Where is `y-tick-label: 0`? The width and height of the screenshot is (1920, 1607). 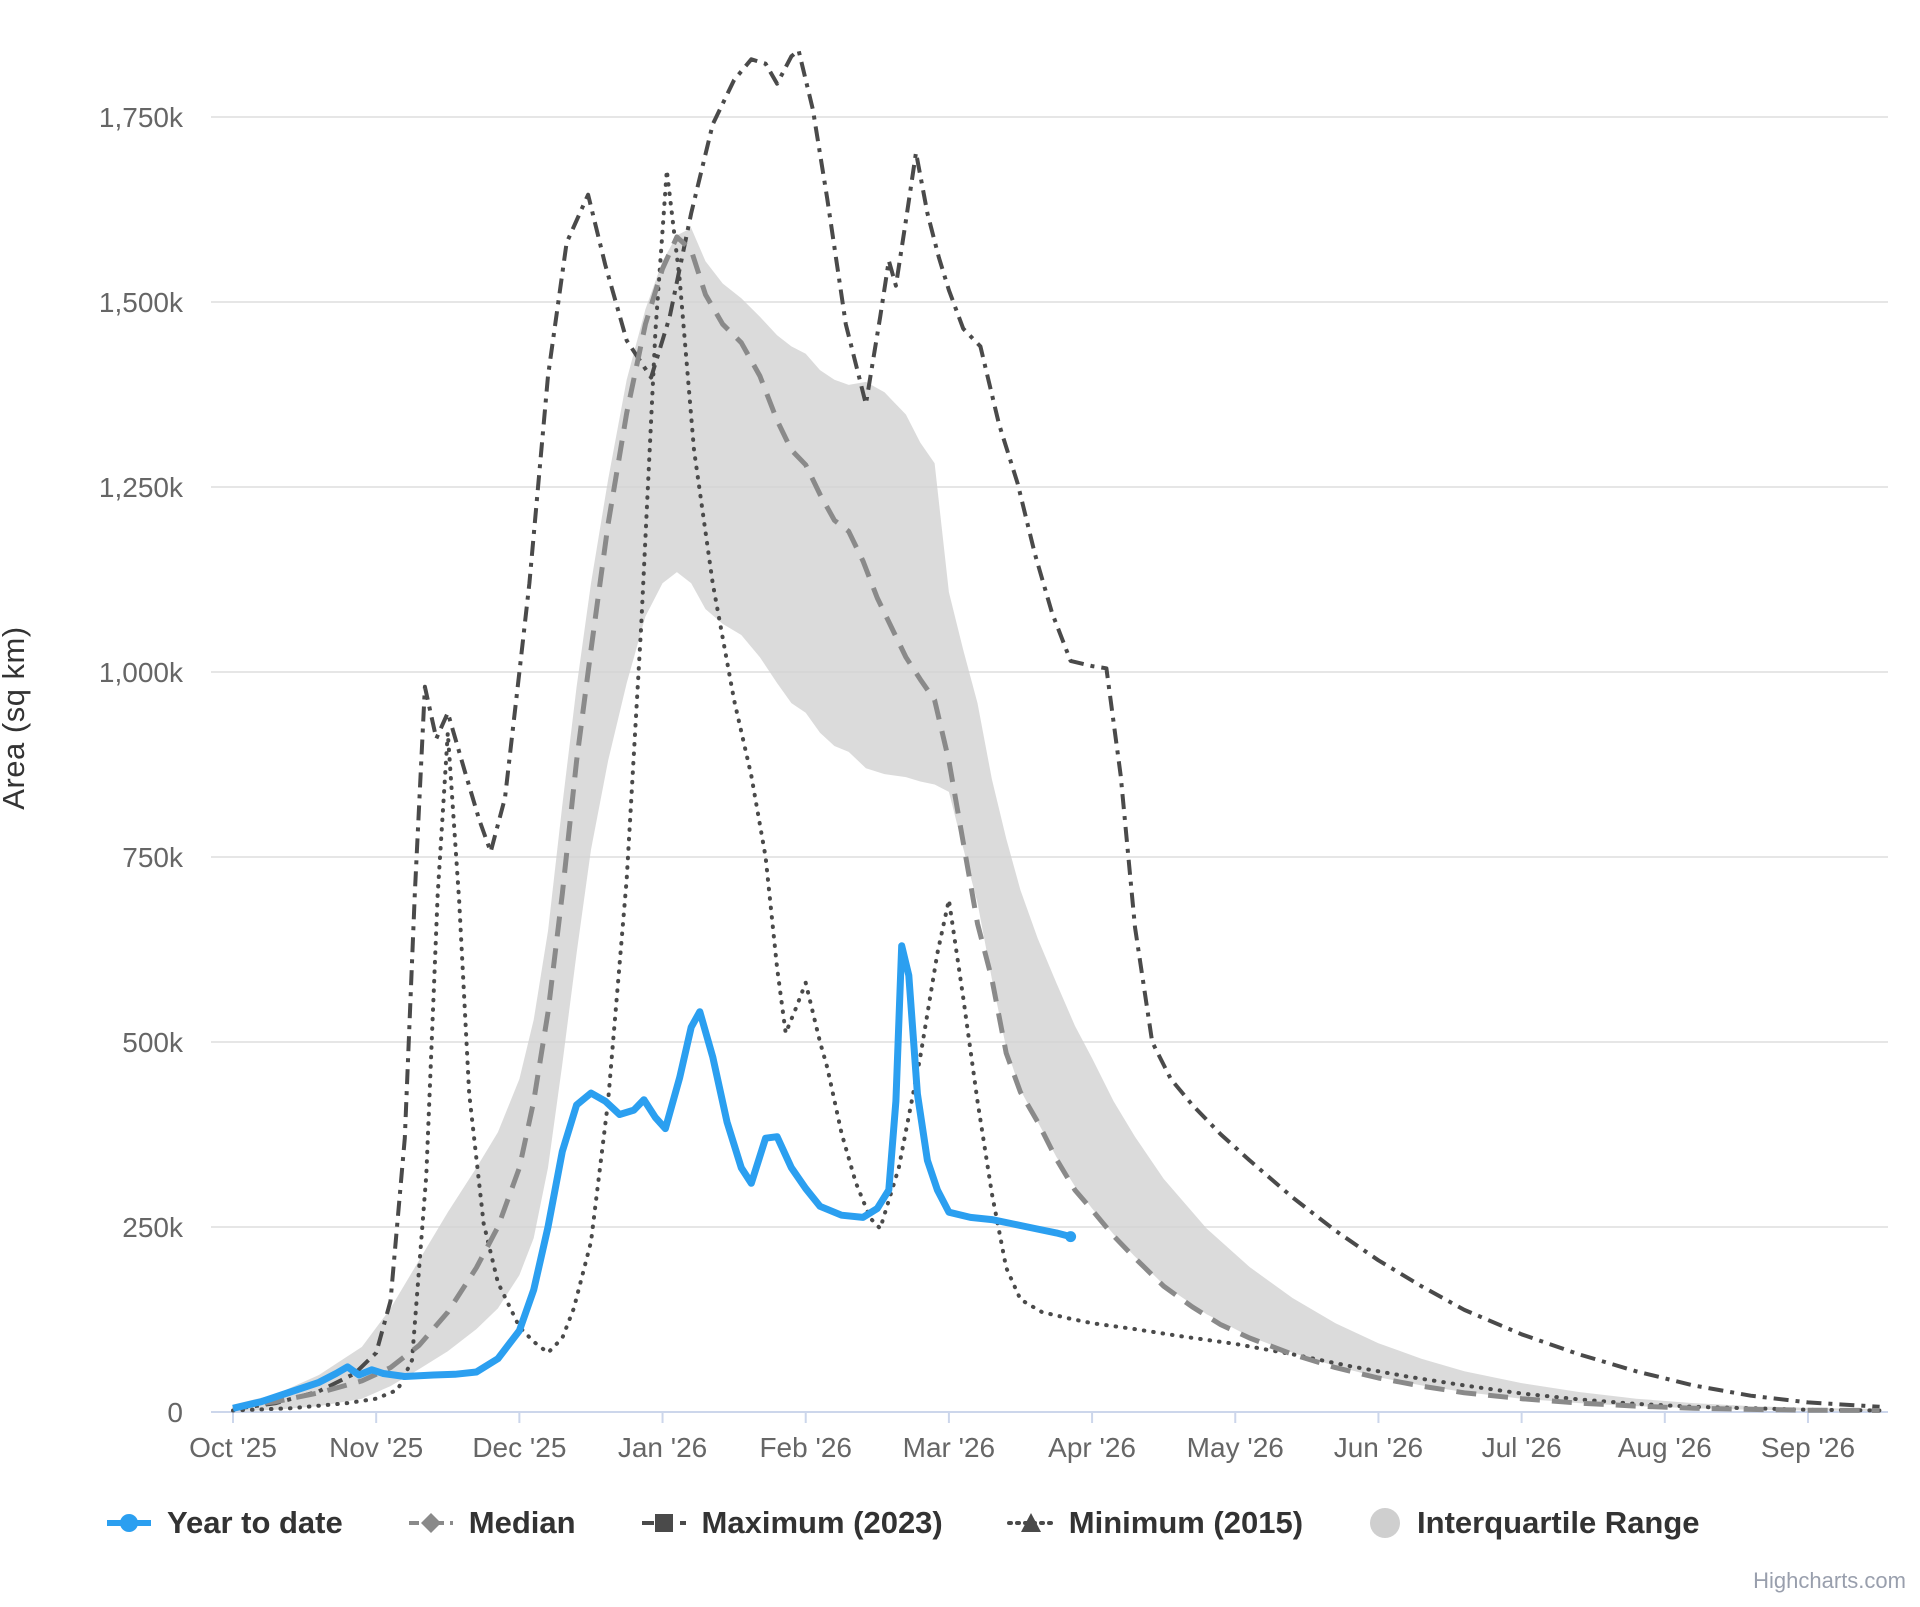 y-tick-label: 0 is located at coordinates (175, 1412).